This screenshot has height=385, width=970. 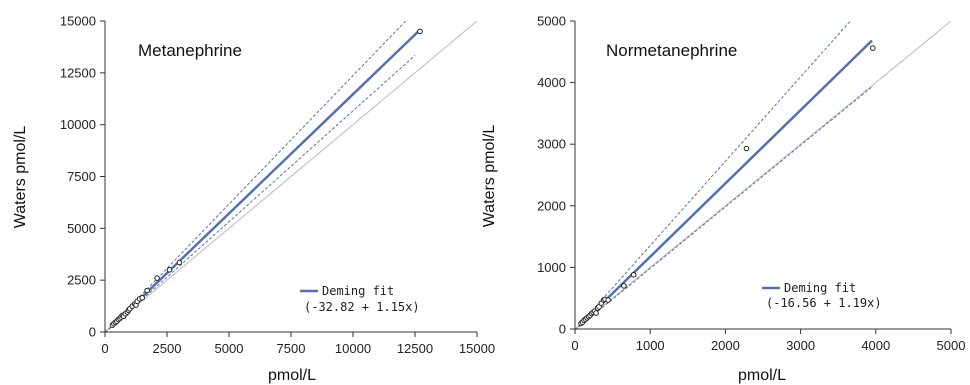 What do you see at coordinates (824, 303) in the screenshot?
I see `legend-equation: (-16.56 + 1.19x)` at bounding box center [824, 303].